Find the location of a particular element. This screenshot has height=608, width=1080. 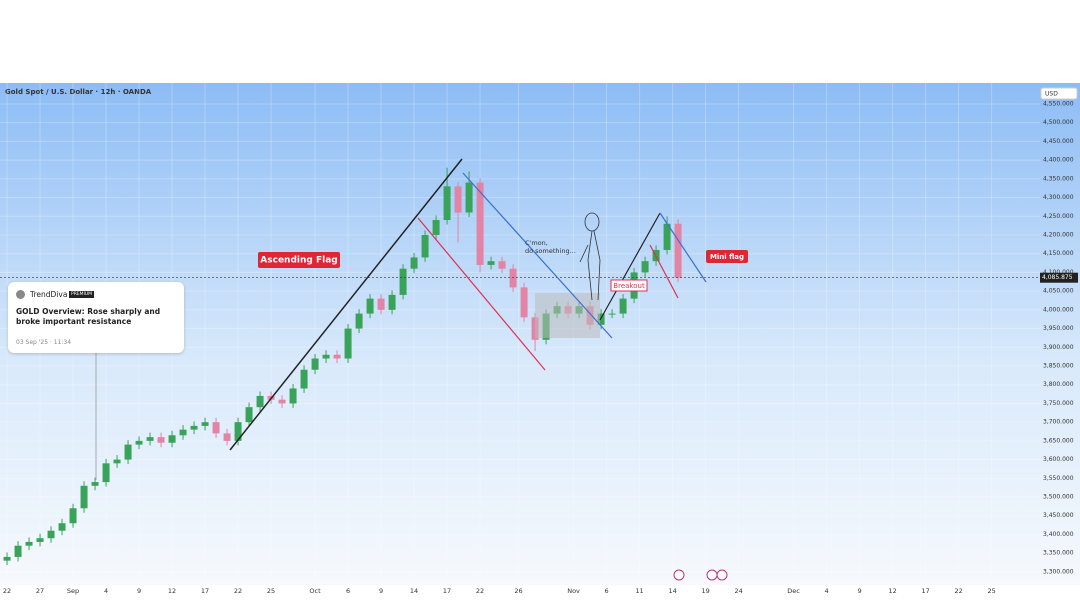

y-tick-label: 4,100.000 is located at coordinates (1058, 272).